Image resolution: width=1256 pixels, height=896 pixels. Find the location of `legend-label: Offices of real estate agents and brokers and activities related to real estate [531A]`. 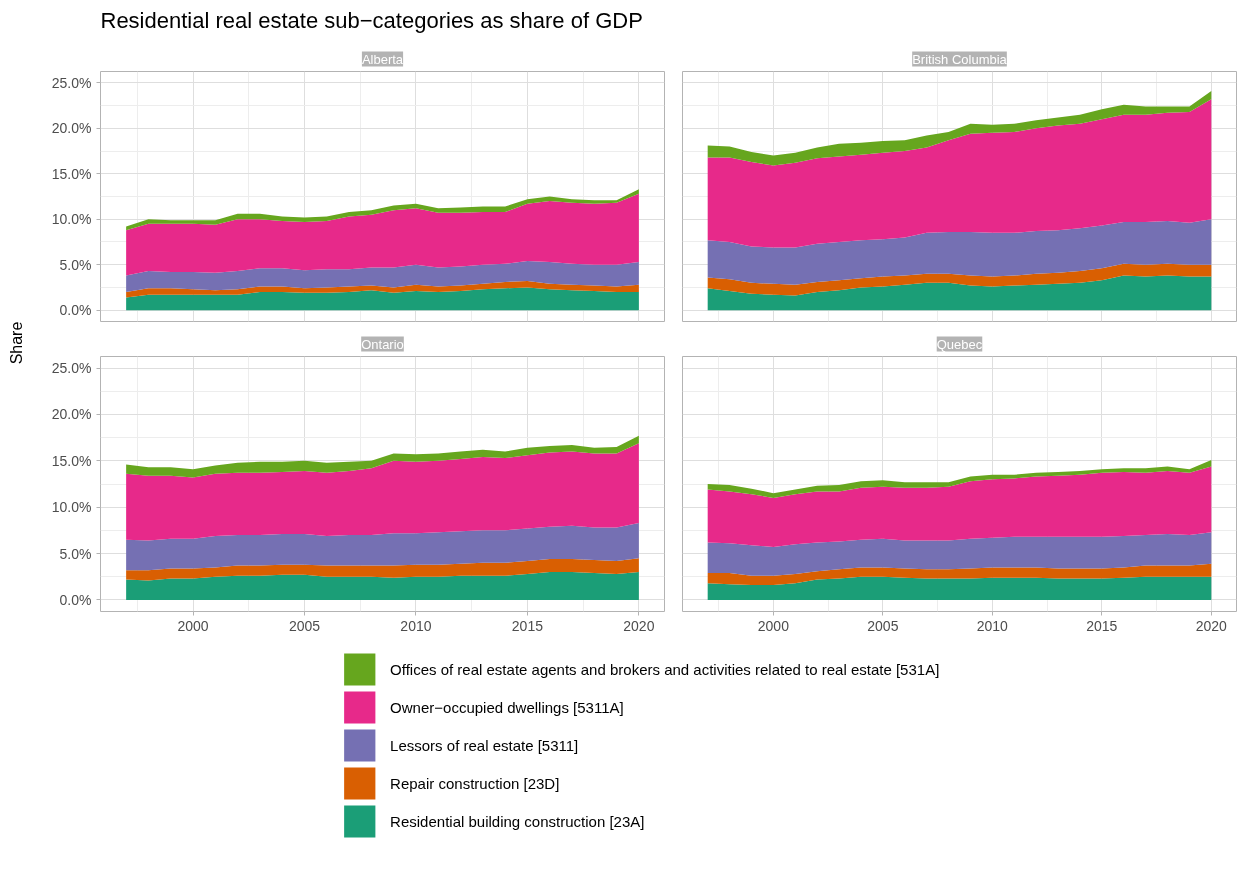

legend-label: Offices of real estate agents and brokers and activities related to real estate [531A] is located at coordinates (665, 669).